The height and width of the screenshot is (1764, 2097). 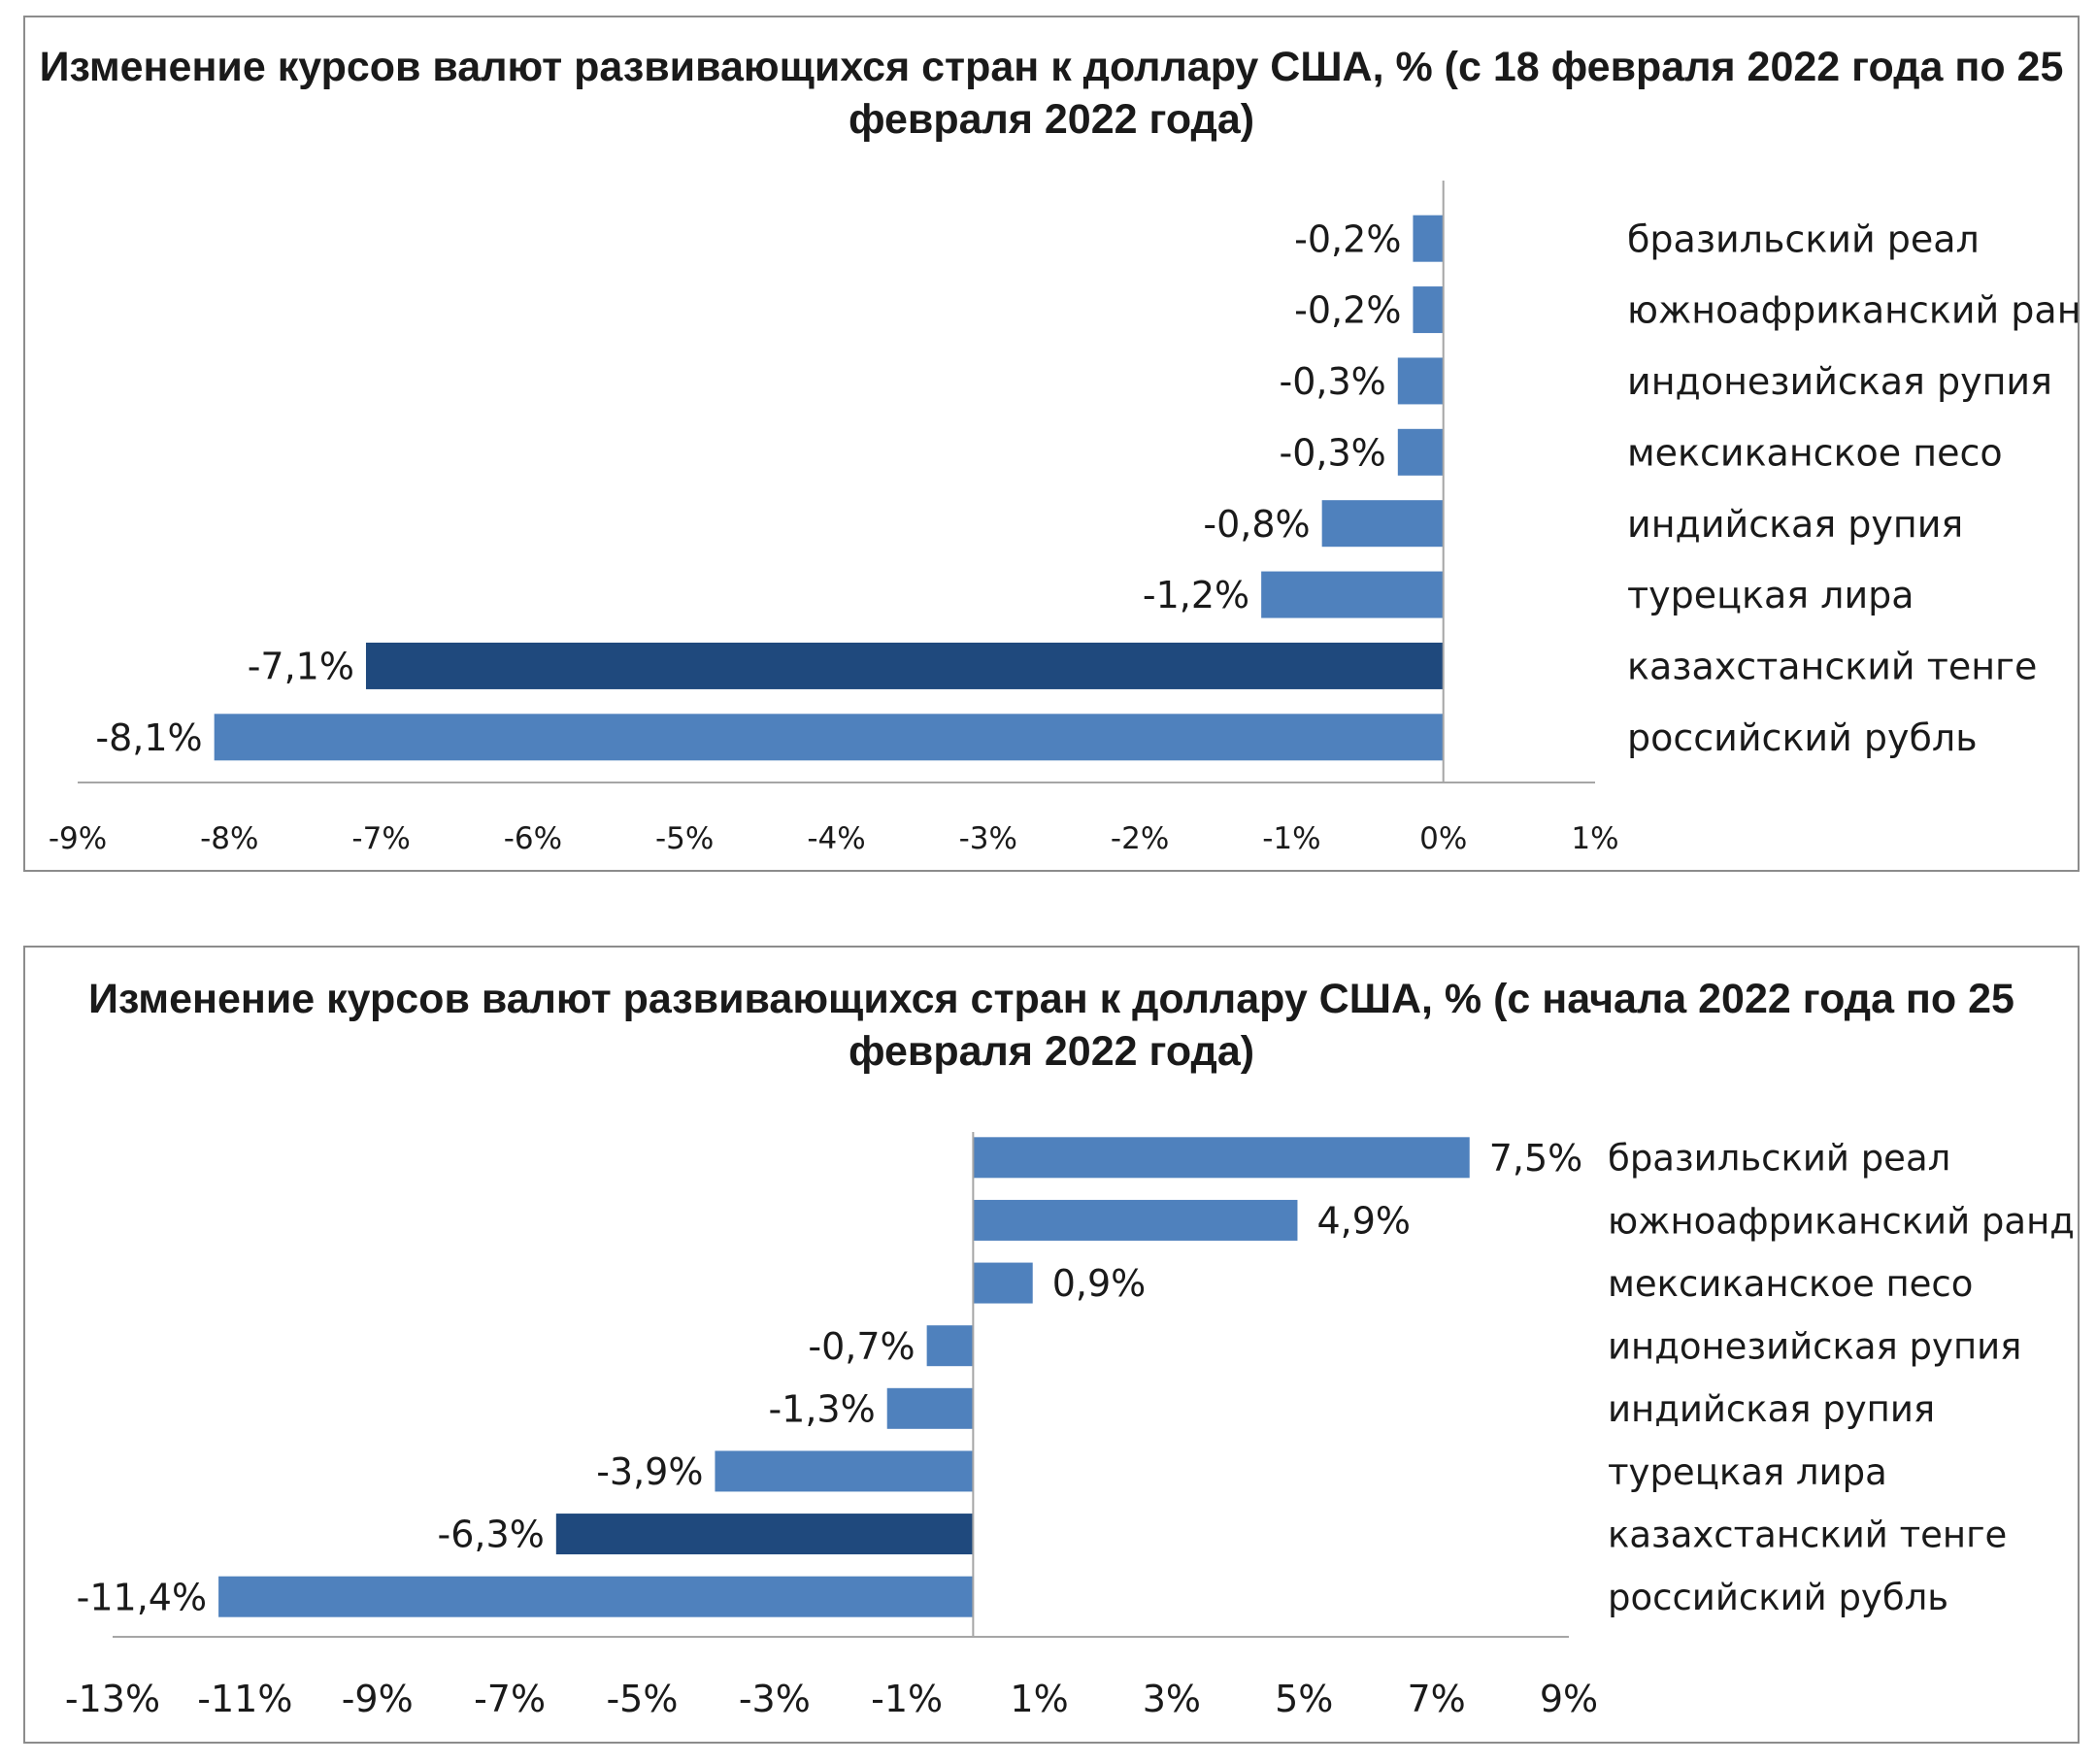 What do you see at coordinates (1363, 1221) in the screenshot?
I see `data-label: 4,9%` at bounding box center [1363, 1221].